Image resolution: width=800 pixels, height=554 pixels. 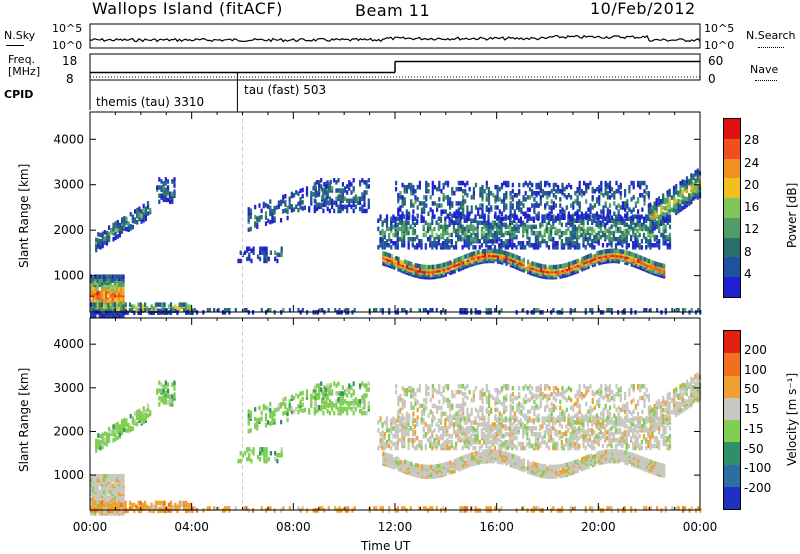 What do you see at coordinates (67, 45) in the screenshot?
I see `nsky-tick-bottom: 10^0` at bounding box center [67, 45].